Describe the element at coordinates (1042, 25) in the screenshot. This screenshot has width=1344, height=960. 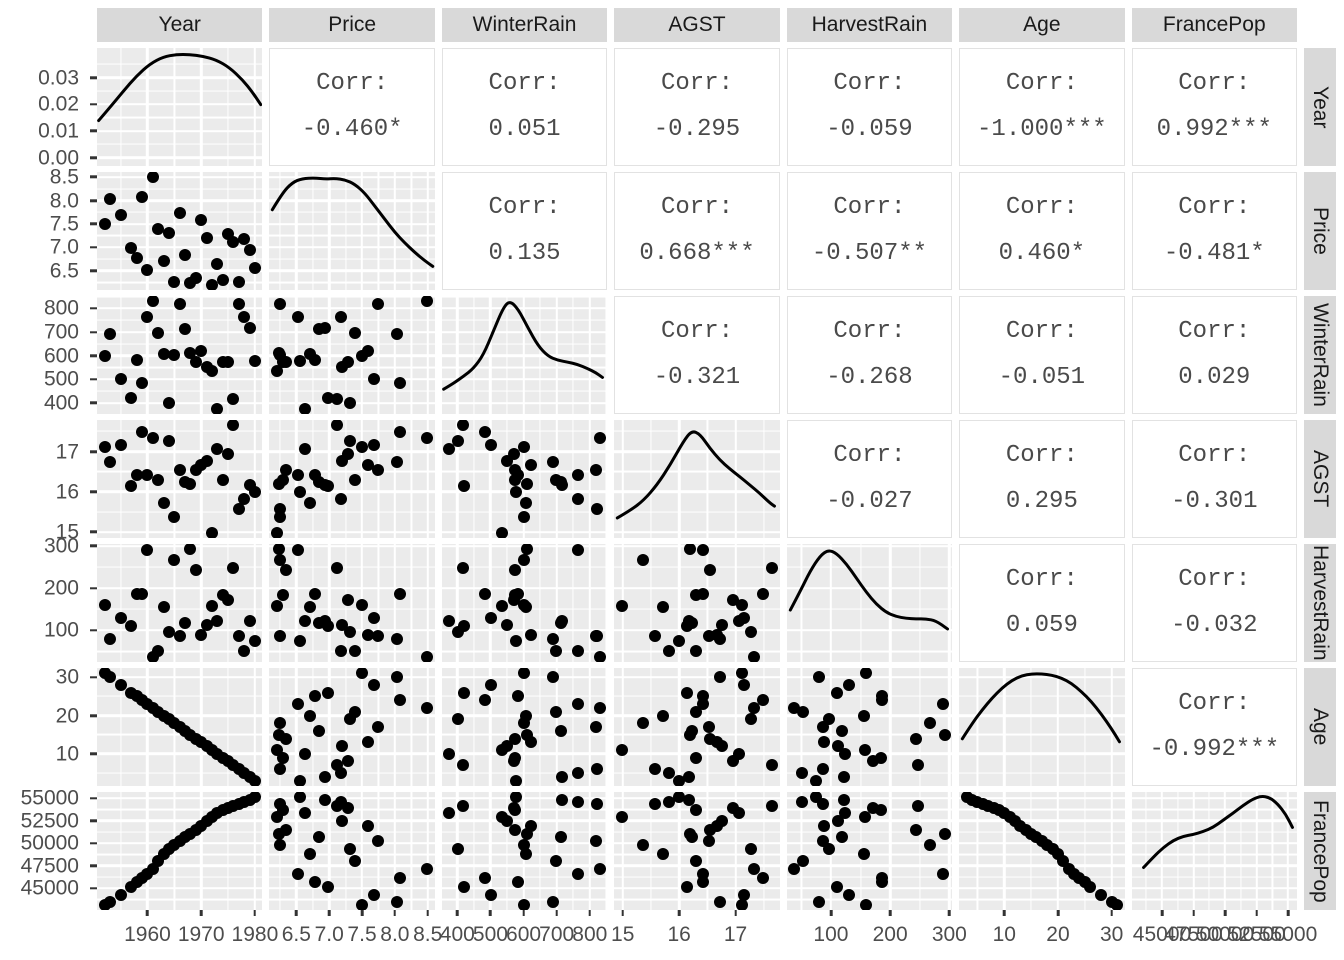
I see `column-header-Age: Age` at that location.